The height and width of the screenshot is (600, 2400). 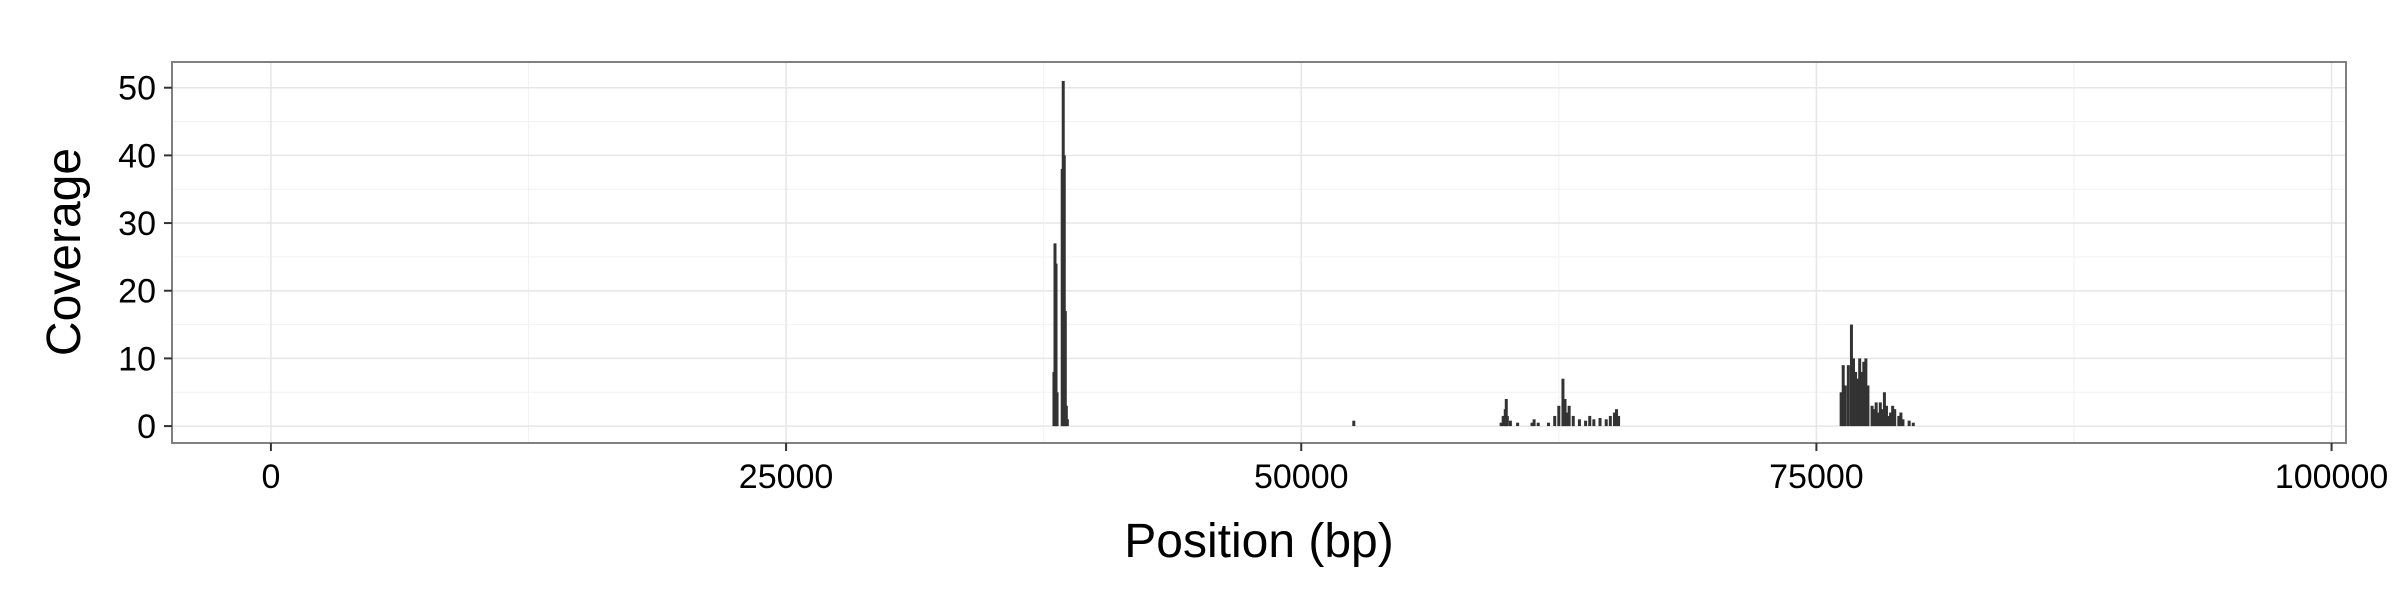 What do you see at coordinates (146, 427) in the screenshot?
I see `y-tick-label: 0` at bounding box center [146, 427].